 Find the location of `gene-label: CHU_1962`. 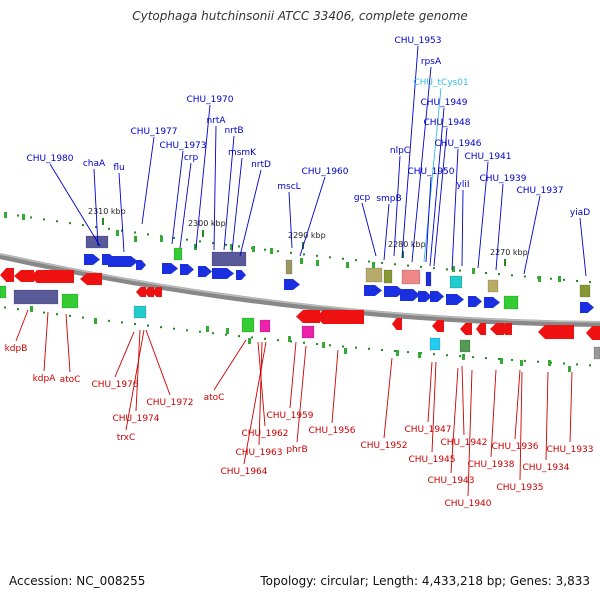

gene-label: CHU_1962 is located at coordinates (264, 434).